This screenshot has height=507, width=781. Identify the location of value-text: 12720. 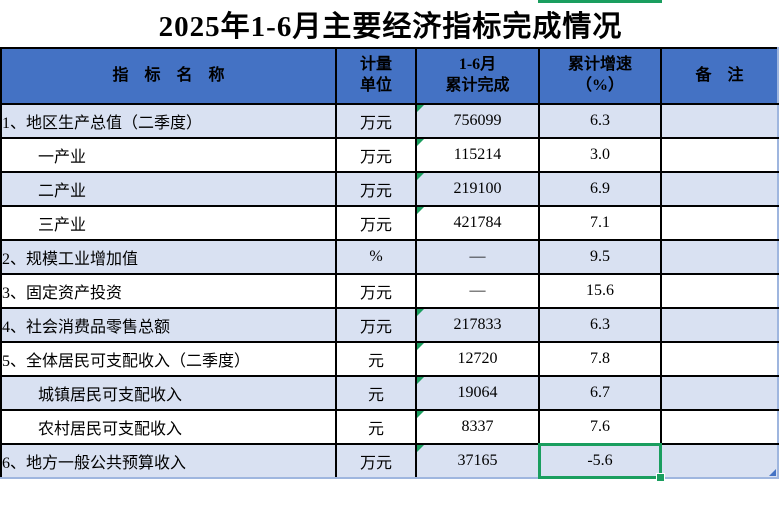
(477, 358).